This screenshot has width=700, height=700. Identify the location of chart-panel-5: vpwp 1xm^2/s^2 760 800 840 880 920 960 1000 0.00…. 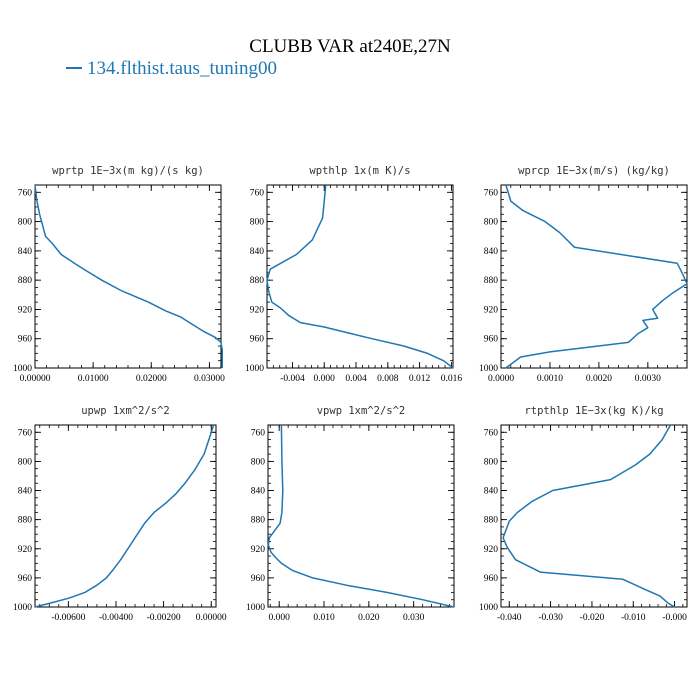
(350, 514).